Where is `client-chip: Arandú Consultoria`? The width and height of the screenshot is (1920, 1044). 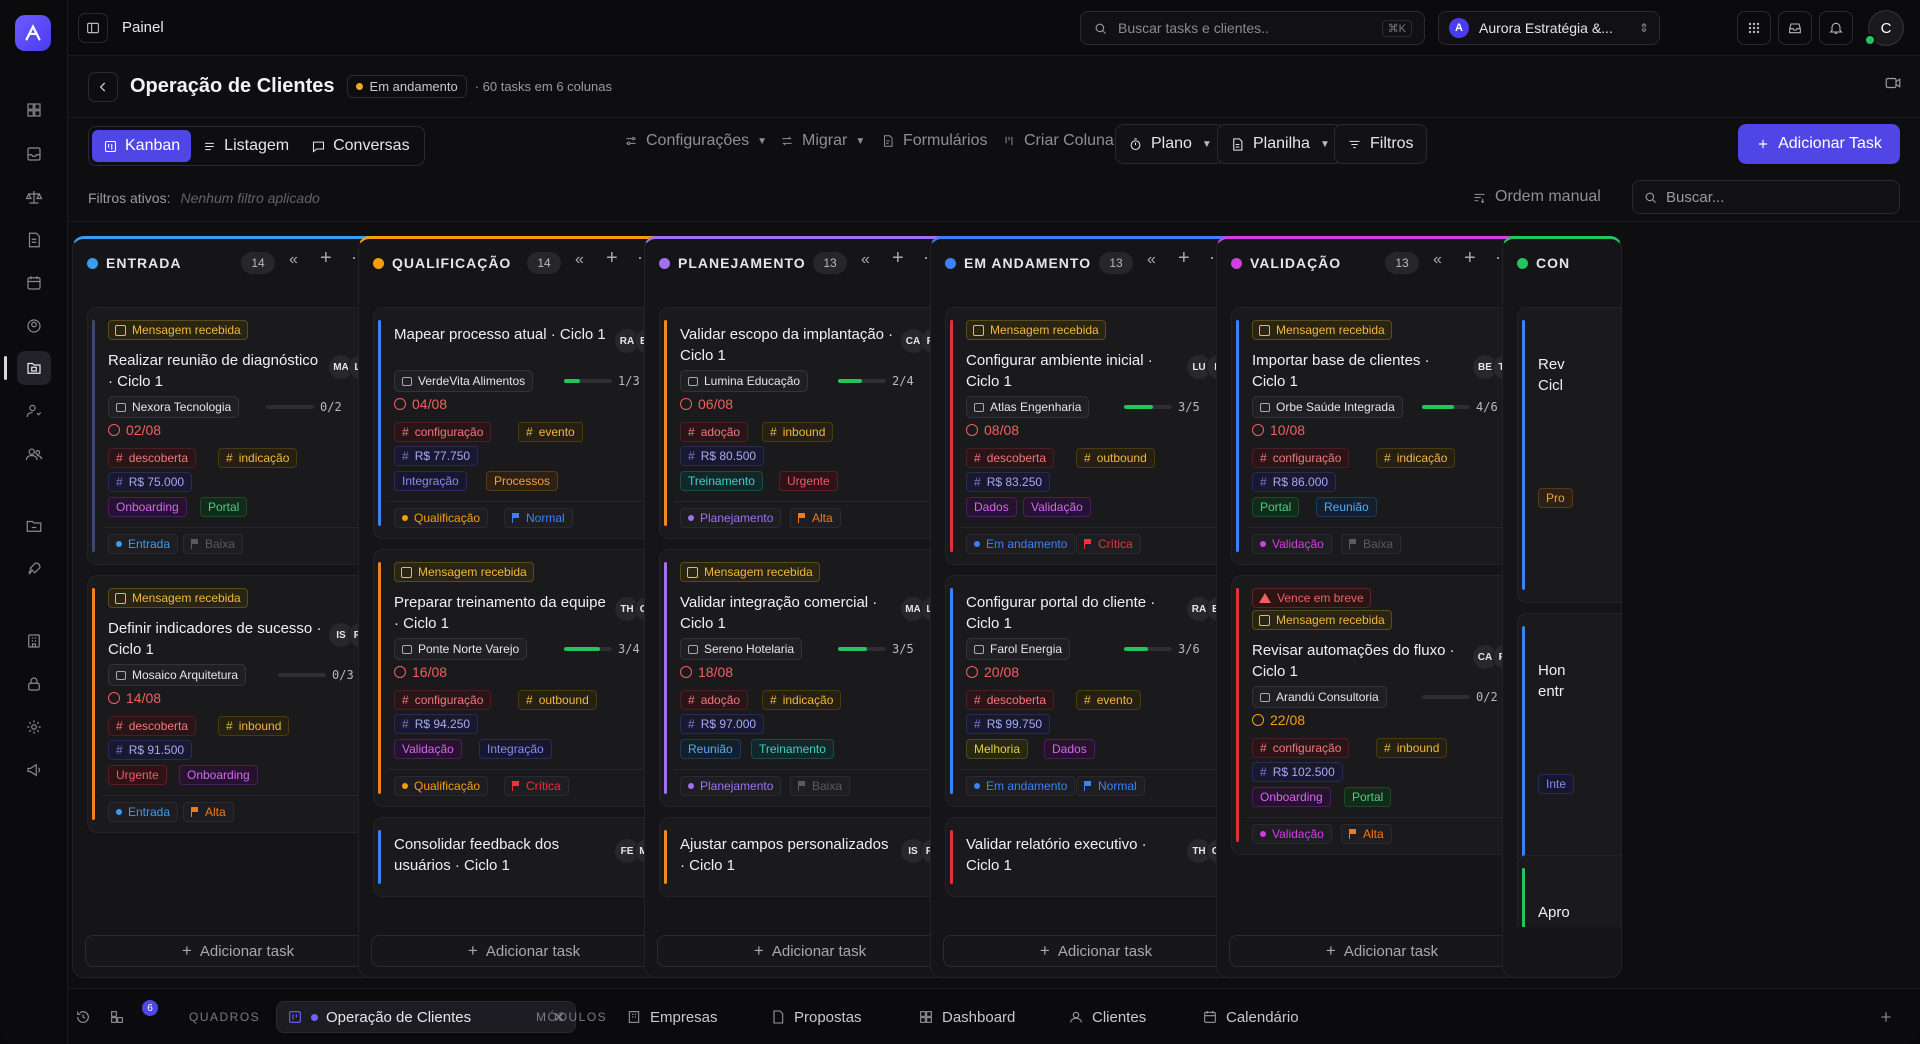
client-chip: Arandú Consultoria is located at coordinates (1319, 697).